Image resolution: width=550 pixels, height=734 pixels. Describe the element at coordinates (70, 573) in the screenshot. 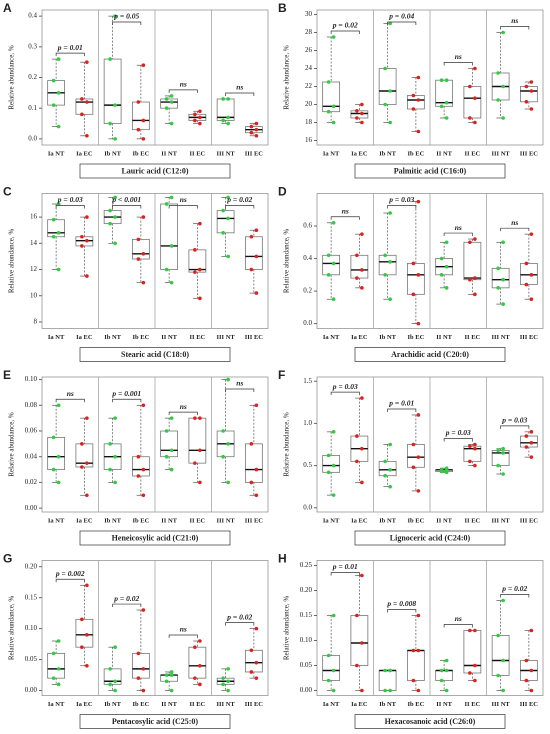

I see `significance-label: p = 0.002` at that location.